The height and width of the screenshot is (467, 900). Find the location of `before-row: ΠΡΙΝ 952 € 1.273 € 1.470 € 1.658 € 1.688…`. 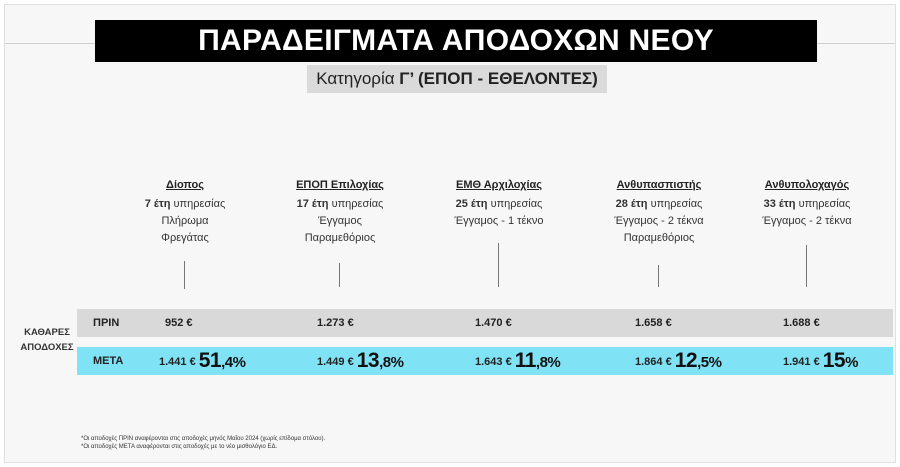

before-row: ΠΡΙΝ 952 € 1.273 € 1.470 € 1.658 € 1.688… is located at coordinates (485, 323).